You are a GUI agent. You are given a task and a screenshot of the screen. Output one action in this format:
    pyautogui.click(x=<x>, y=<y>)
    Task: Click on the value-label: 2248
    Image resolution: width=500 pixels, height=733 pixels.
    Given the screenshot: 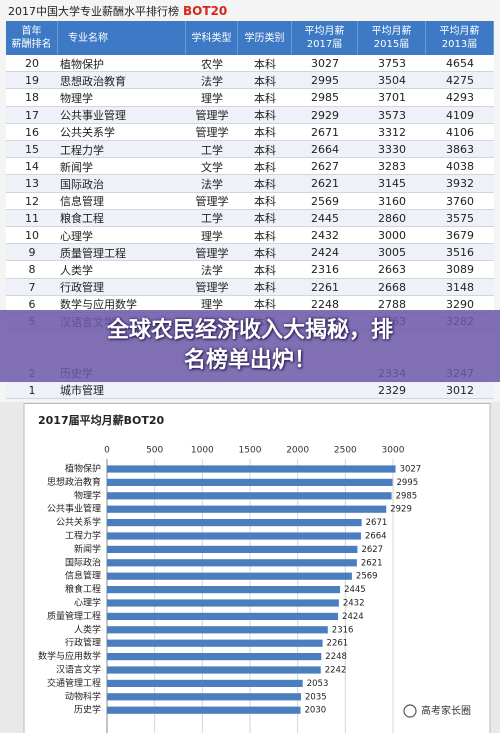 What is the action you would take?
    pyautogui.click(x=336, y=657)
    